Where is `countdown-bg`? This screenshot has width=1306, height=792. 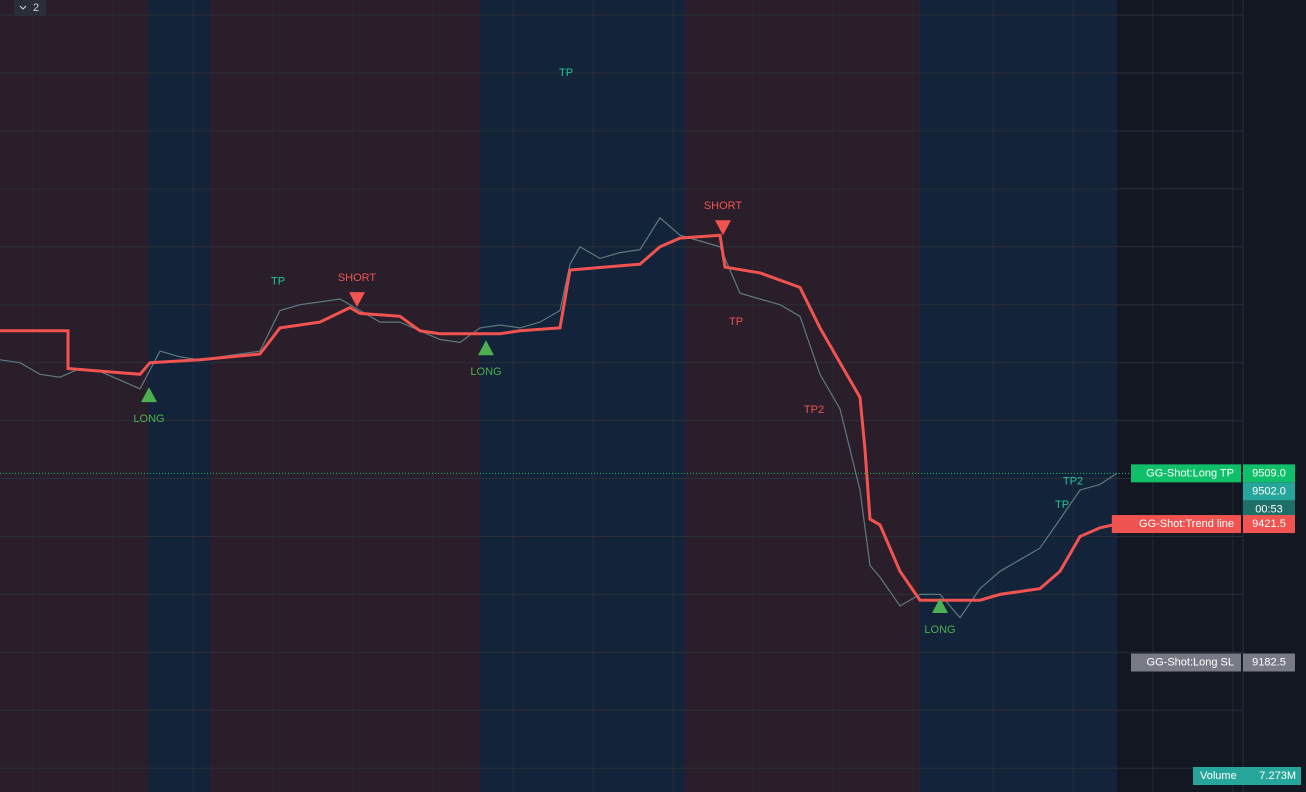 countdown-bg is located at coordinates (1269, 509).